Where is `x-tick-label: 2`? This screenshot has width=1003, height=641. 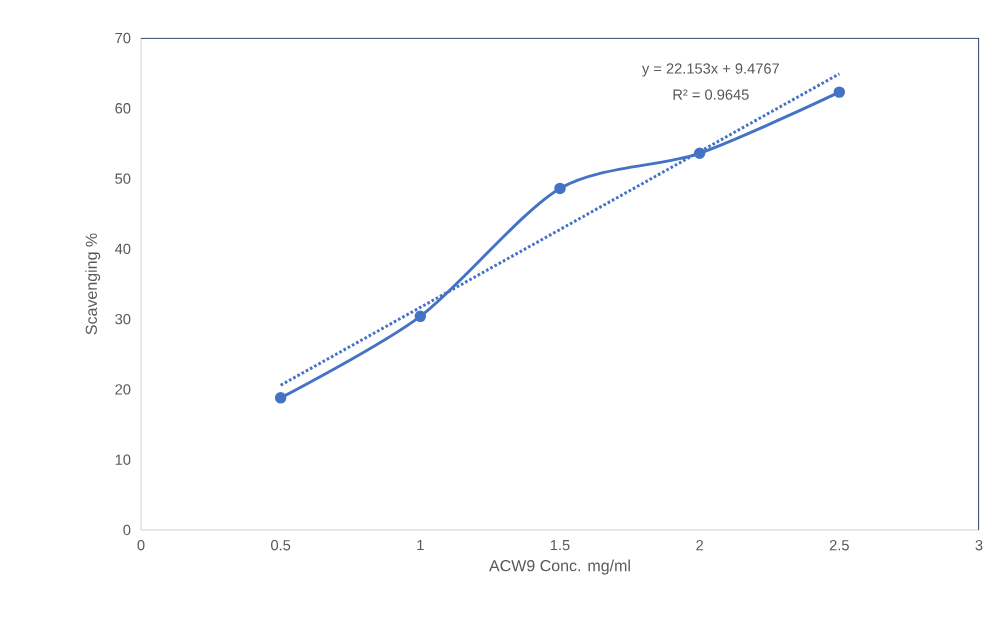
x-tick-label: 2 is located at coordinates (700, 545).